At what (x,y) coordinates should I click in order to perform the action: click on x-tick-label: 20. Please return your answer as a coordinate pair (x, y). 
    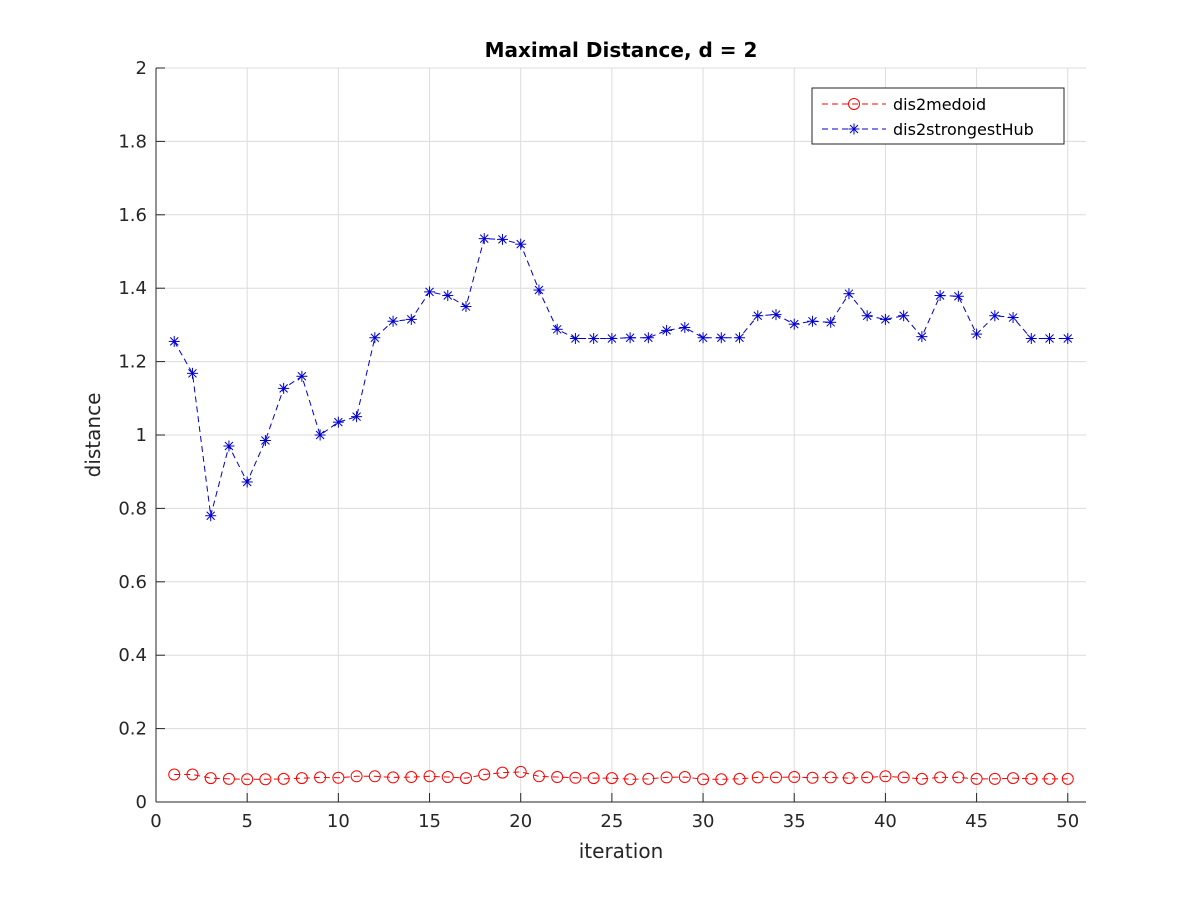
    Looking at the image, I should click on (520, 821).